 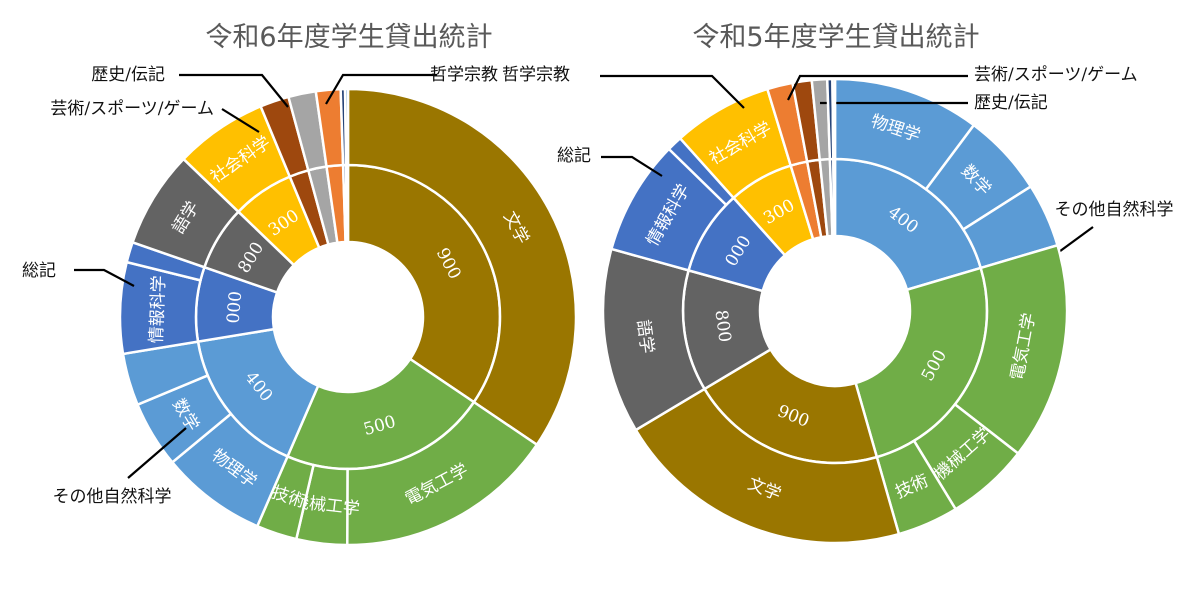 What do you see at coordinates (835, 37) in the screenshot?
I see `chart-title-r5: 令和5年度学生貸出統計` at bounding box center [835, 37].